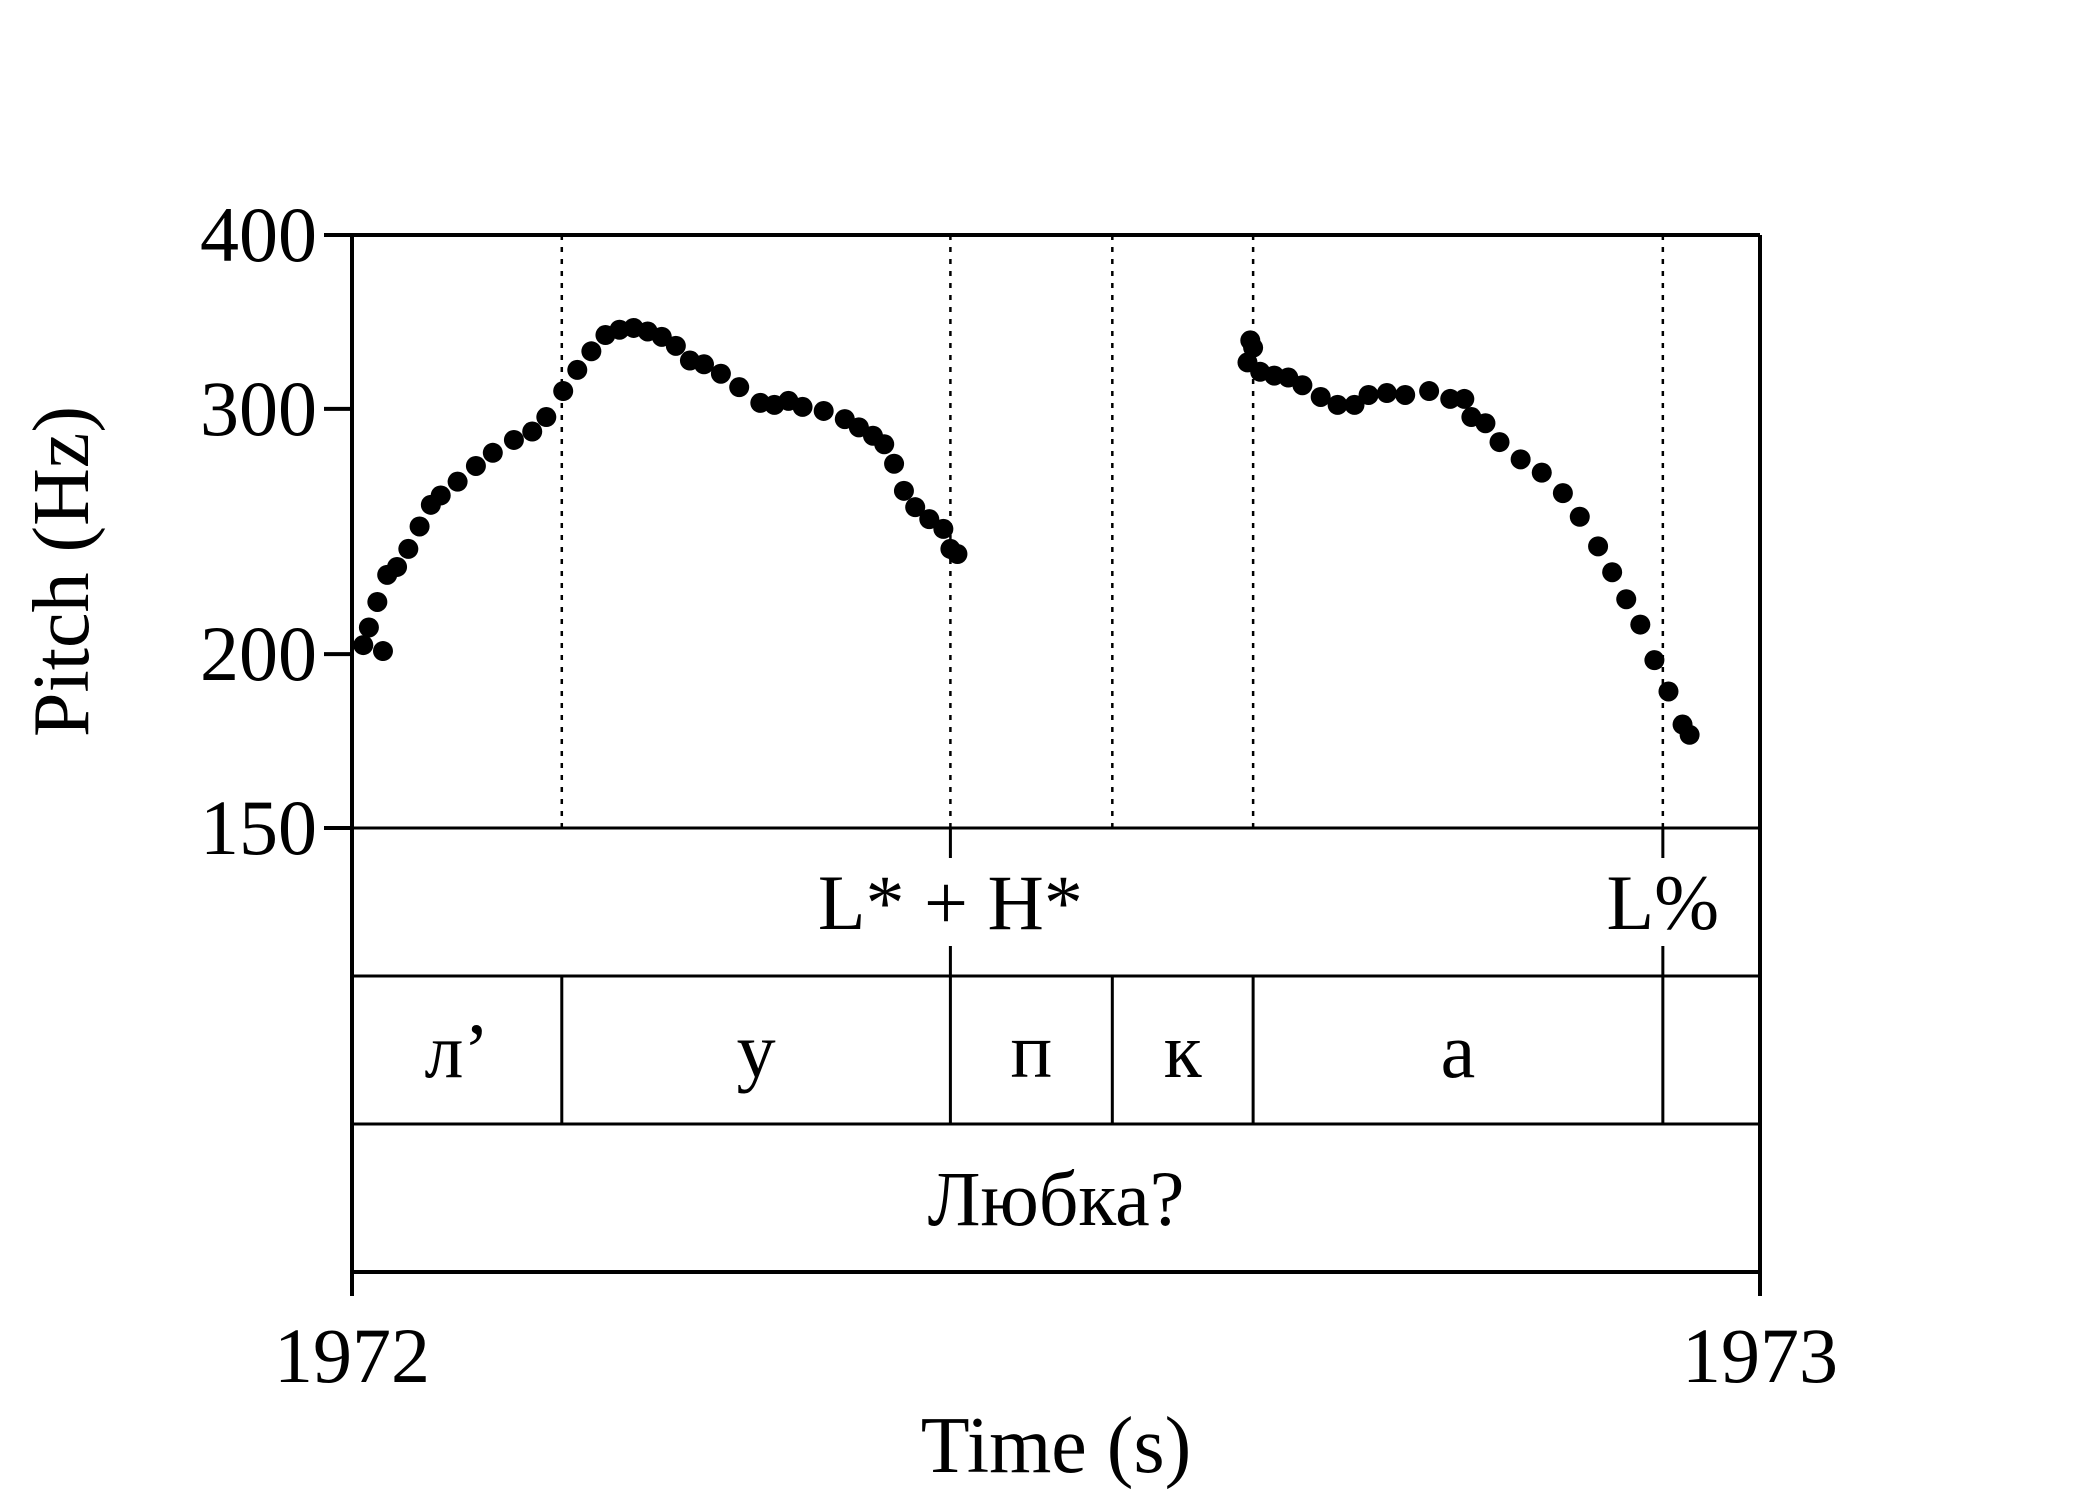 This screenshot has width=2100, height=1505. Describe the element at coordinates (1031, 1050) in the screenshot. I see `interval-label: п` at that location.